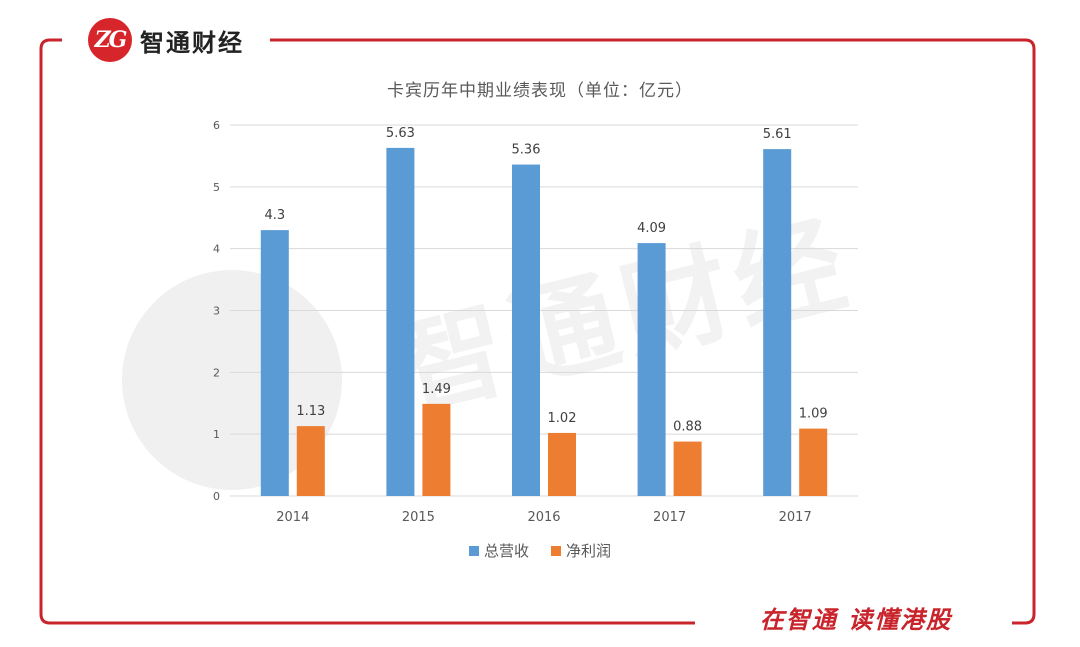  Describe the element at coordinates (506, 551) in the screenshot. I see `legend-label-revenue: 总营收` at that location.